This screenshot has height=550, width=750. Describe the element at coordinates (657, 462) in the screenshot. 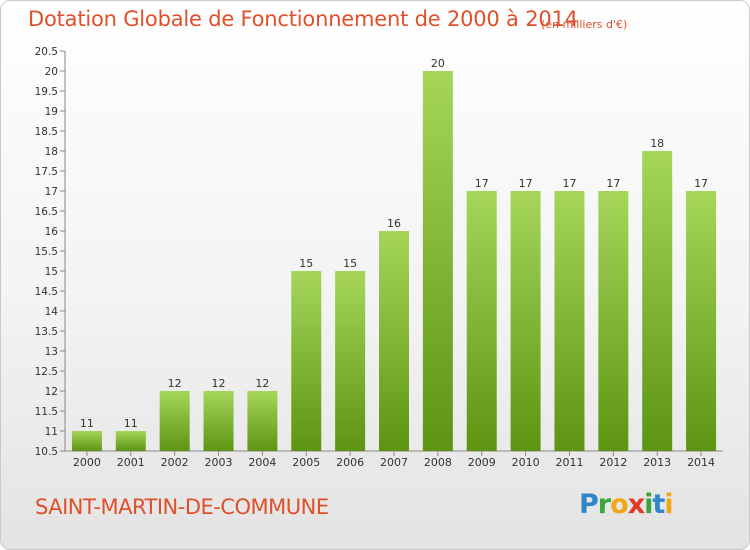

I see `x-tick-label: 2013` at that location.